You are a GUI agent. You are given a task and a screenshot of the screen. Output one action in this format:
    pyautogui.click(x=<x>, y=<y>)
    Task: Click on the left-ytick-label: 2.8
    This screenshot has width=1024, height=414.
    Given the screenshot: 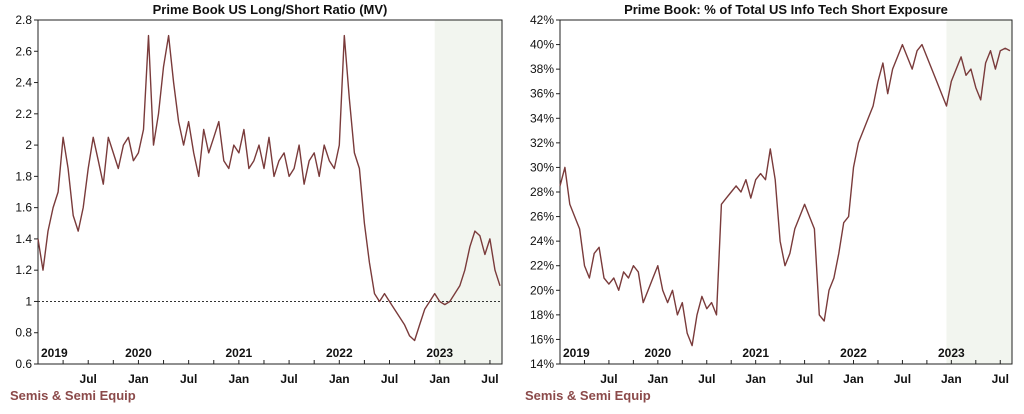 What is the action you would take?
    pyautogui.click(x=23, y=20)
    